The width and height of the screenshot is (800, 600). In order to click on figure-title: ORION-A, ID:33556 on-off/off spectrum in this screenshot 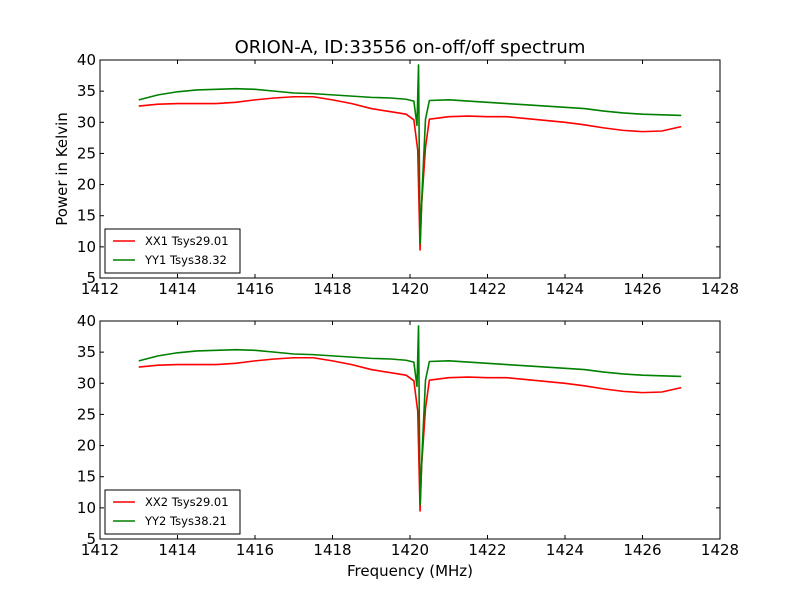, I will do `click(410, 47)`.